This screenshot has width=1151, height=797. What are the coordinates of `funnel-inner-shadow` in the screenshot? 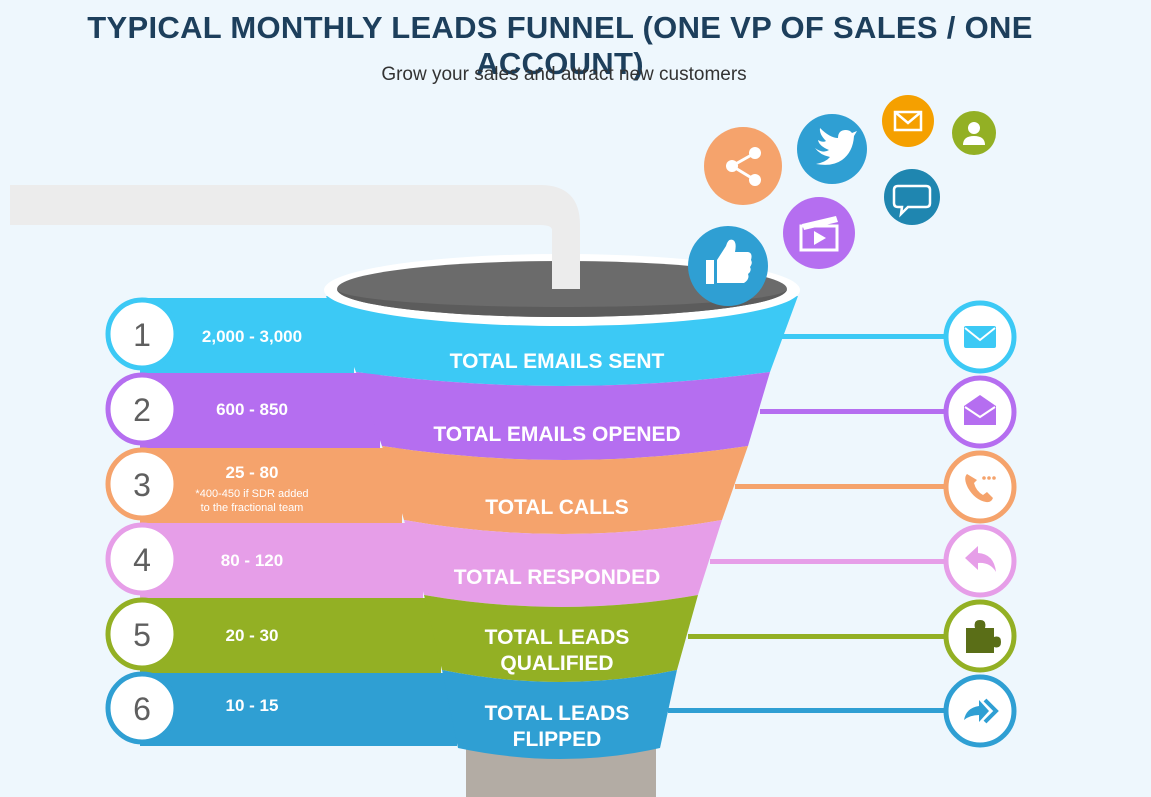 It's located at (562, 303).